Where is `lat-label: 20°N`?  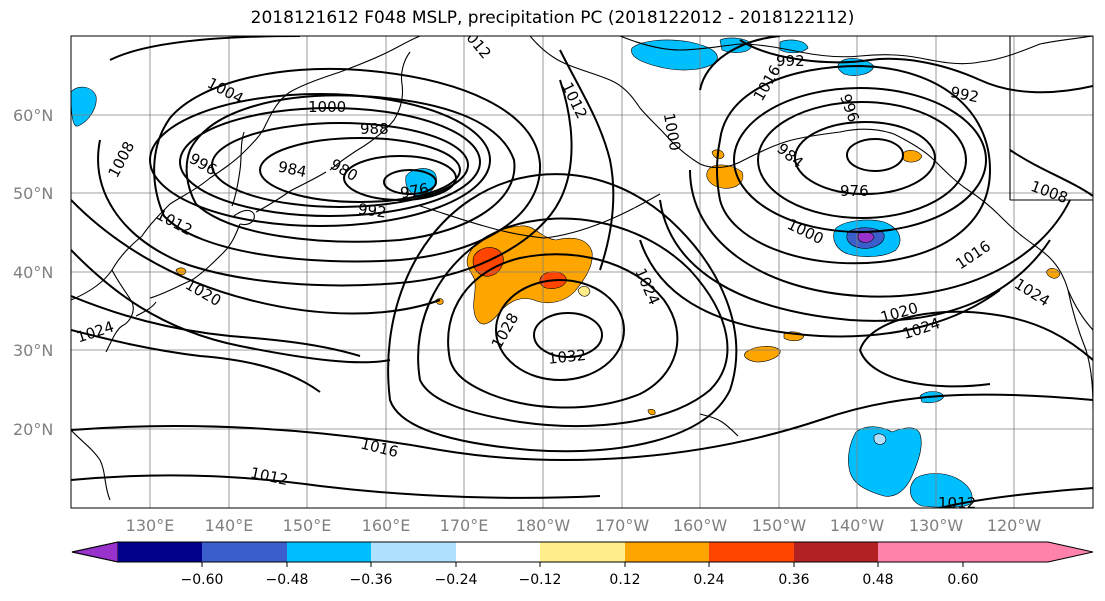
lat-label: 20°N is located at coordinates (33, 429).